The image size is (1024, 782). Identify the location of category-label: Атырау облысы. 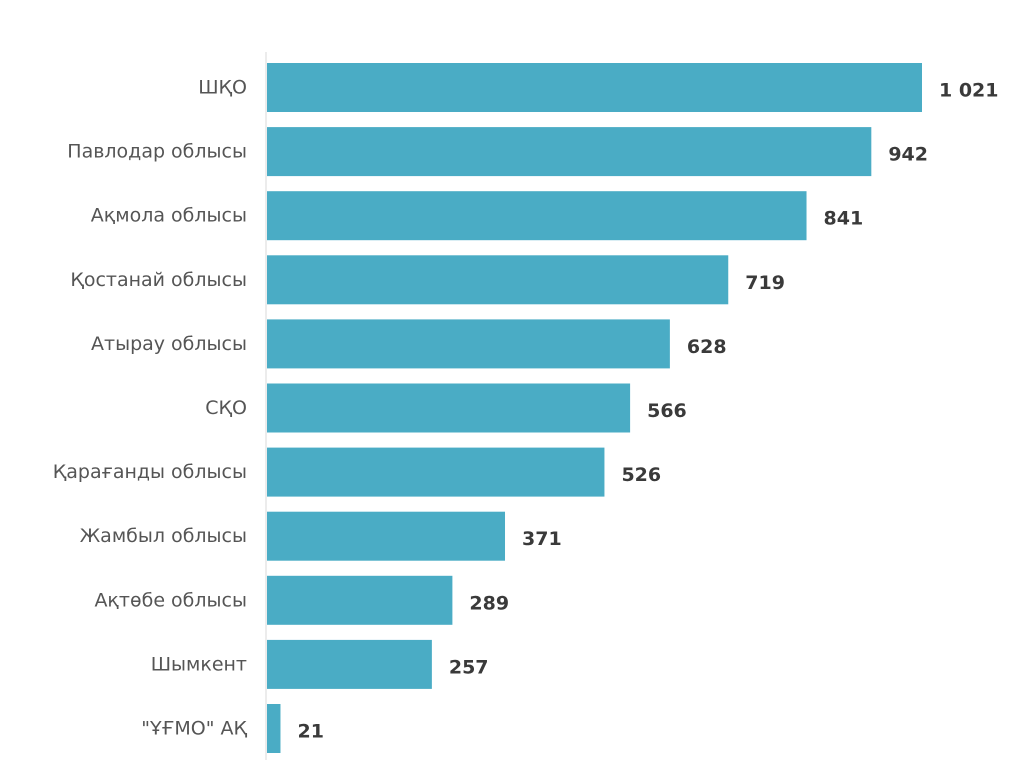
(169, 344).